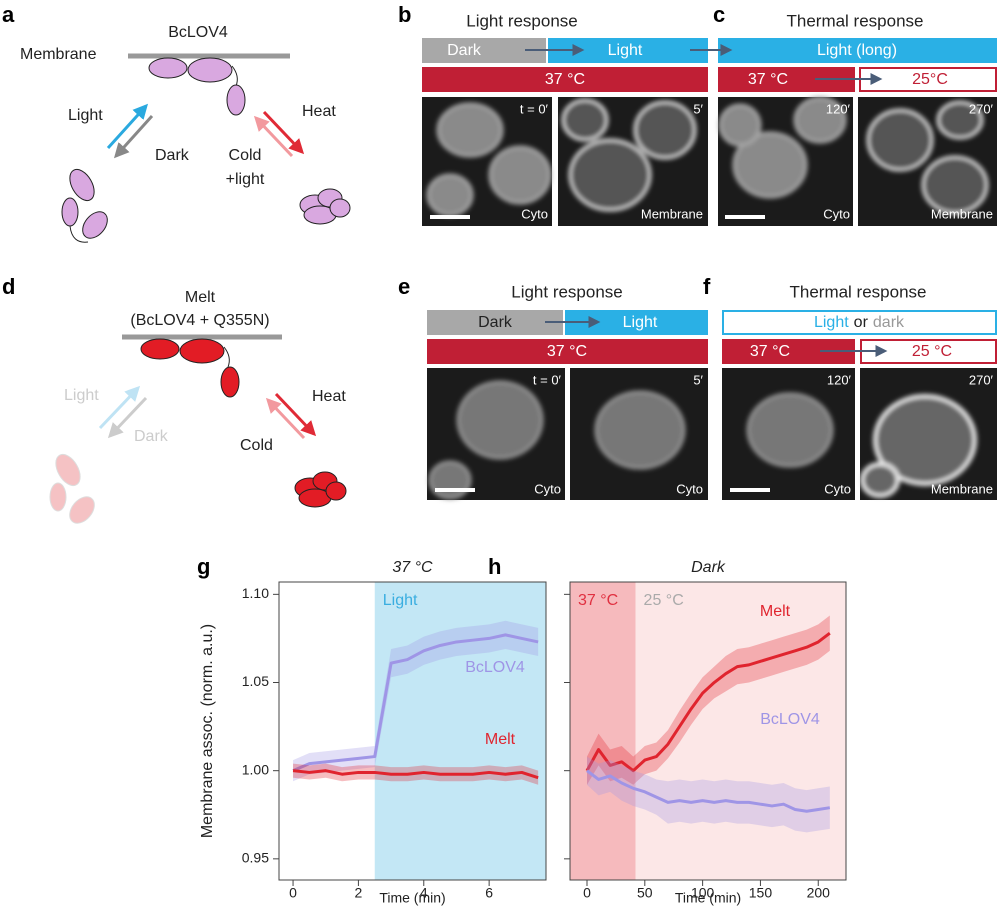 The height and width of the screenshot is (909, 1000). I want to click on label-light: Light, so click(81, 395).